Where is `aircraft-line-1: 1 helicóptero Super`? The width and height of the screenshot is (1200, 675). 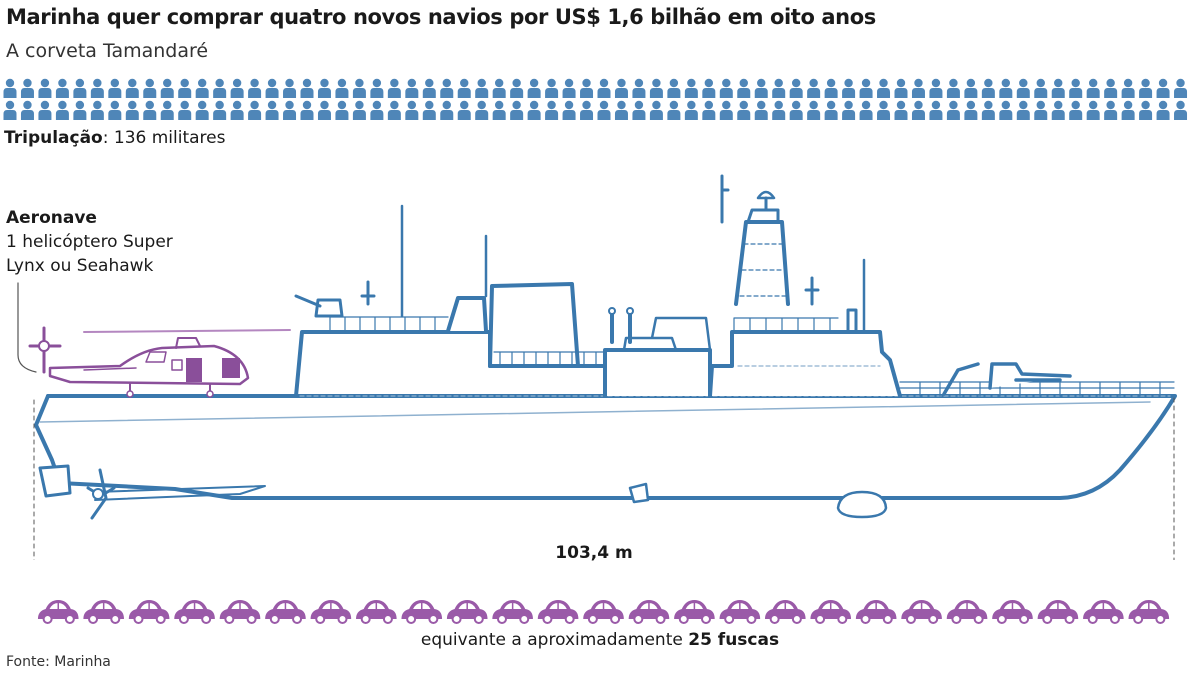
aircraft-line-1: 1 helicóptero Super is located at coordinates (89, 242).